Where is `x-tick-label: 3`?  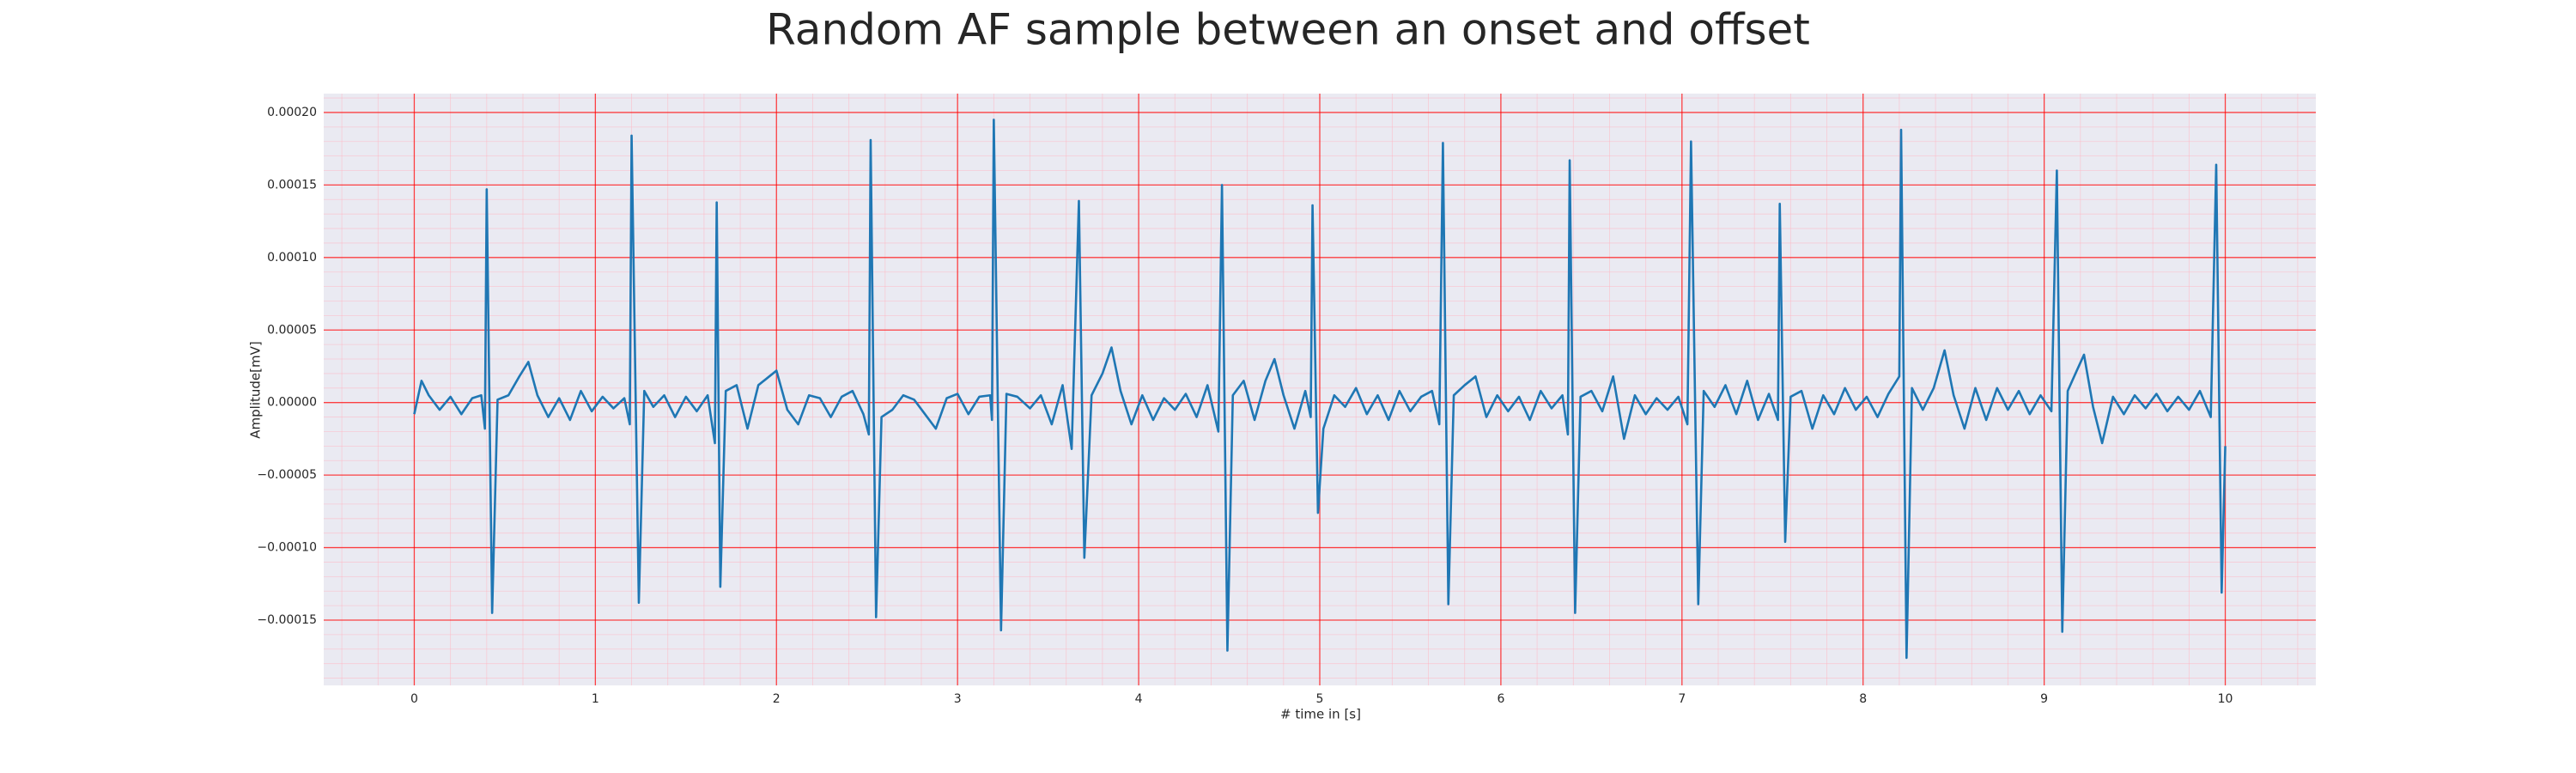
x-tick-label: 3 is located at coordinates (958, 699).